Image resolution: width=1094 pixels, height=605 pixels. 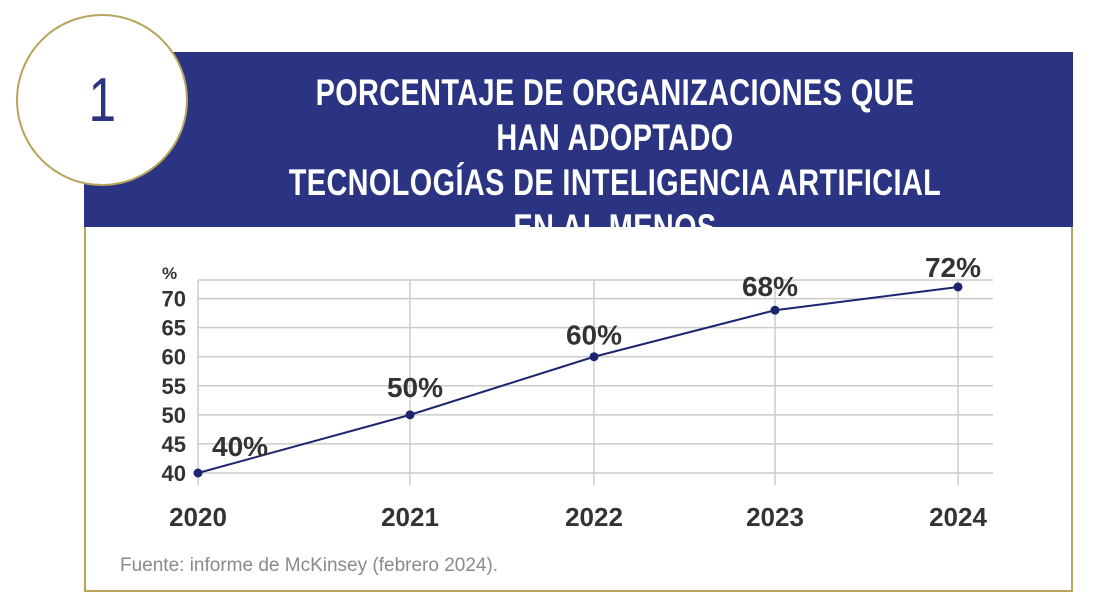 What do you see at coordinates (174, 357) in the screenshot?
I see `y-tick-label: 60` at bounding box center [174, 357].